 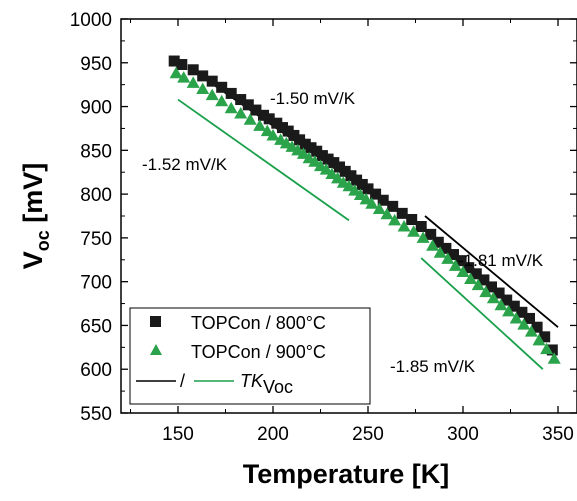 What do you see at coordinates (96, 151) in the screenshot?
I see `y-tick-label: 850` at bounding box center [96, 151].